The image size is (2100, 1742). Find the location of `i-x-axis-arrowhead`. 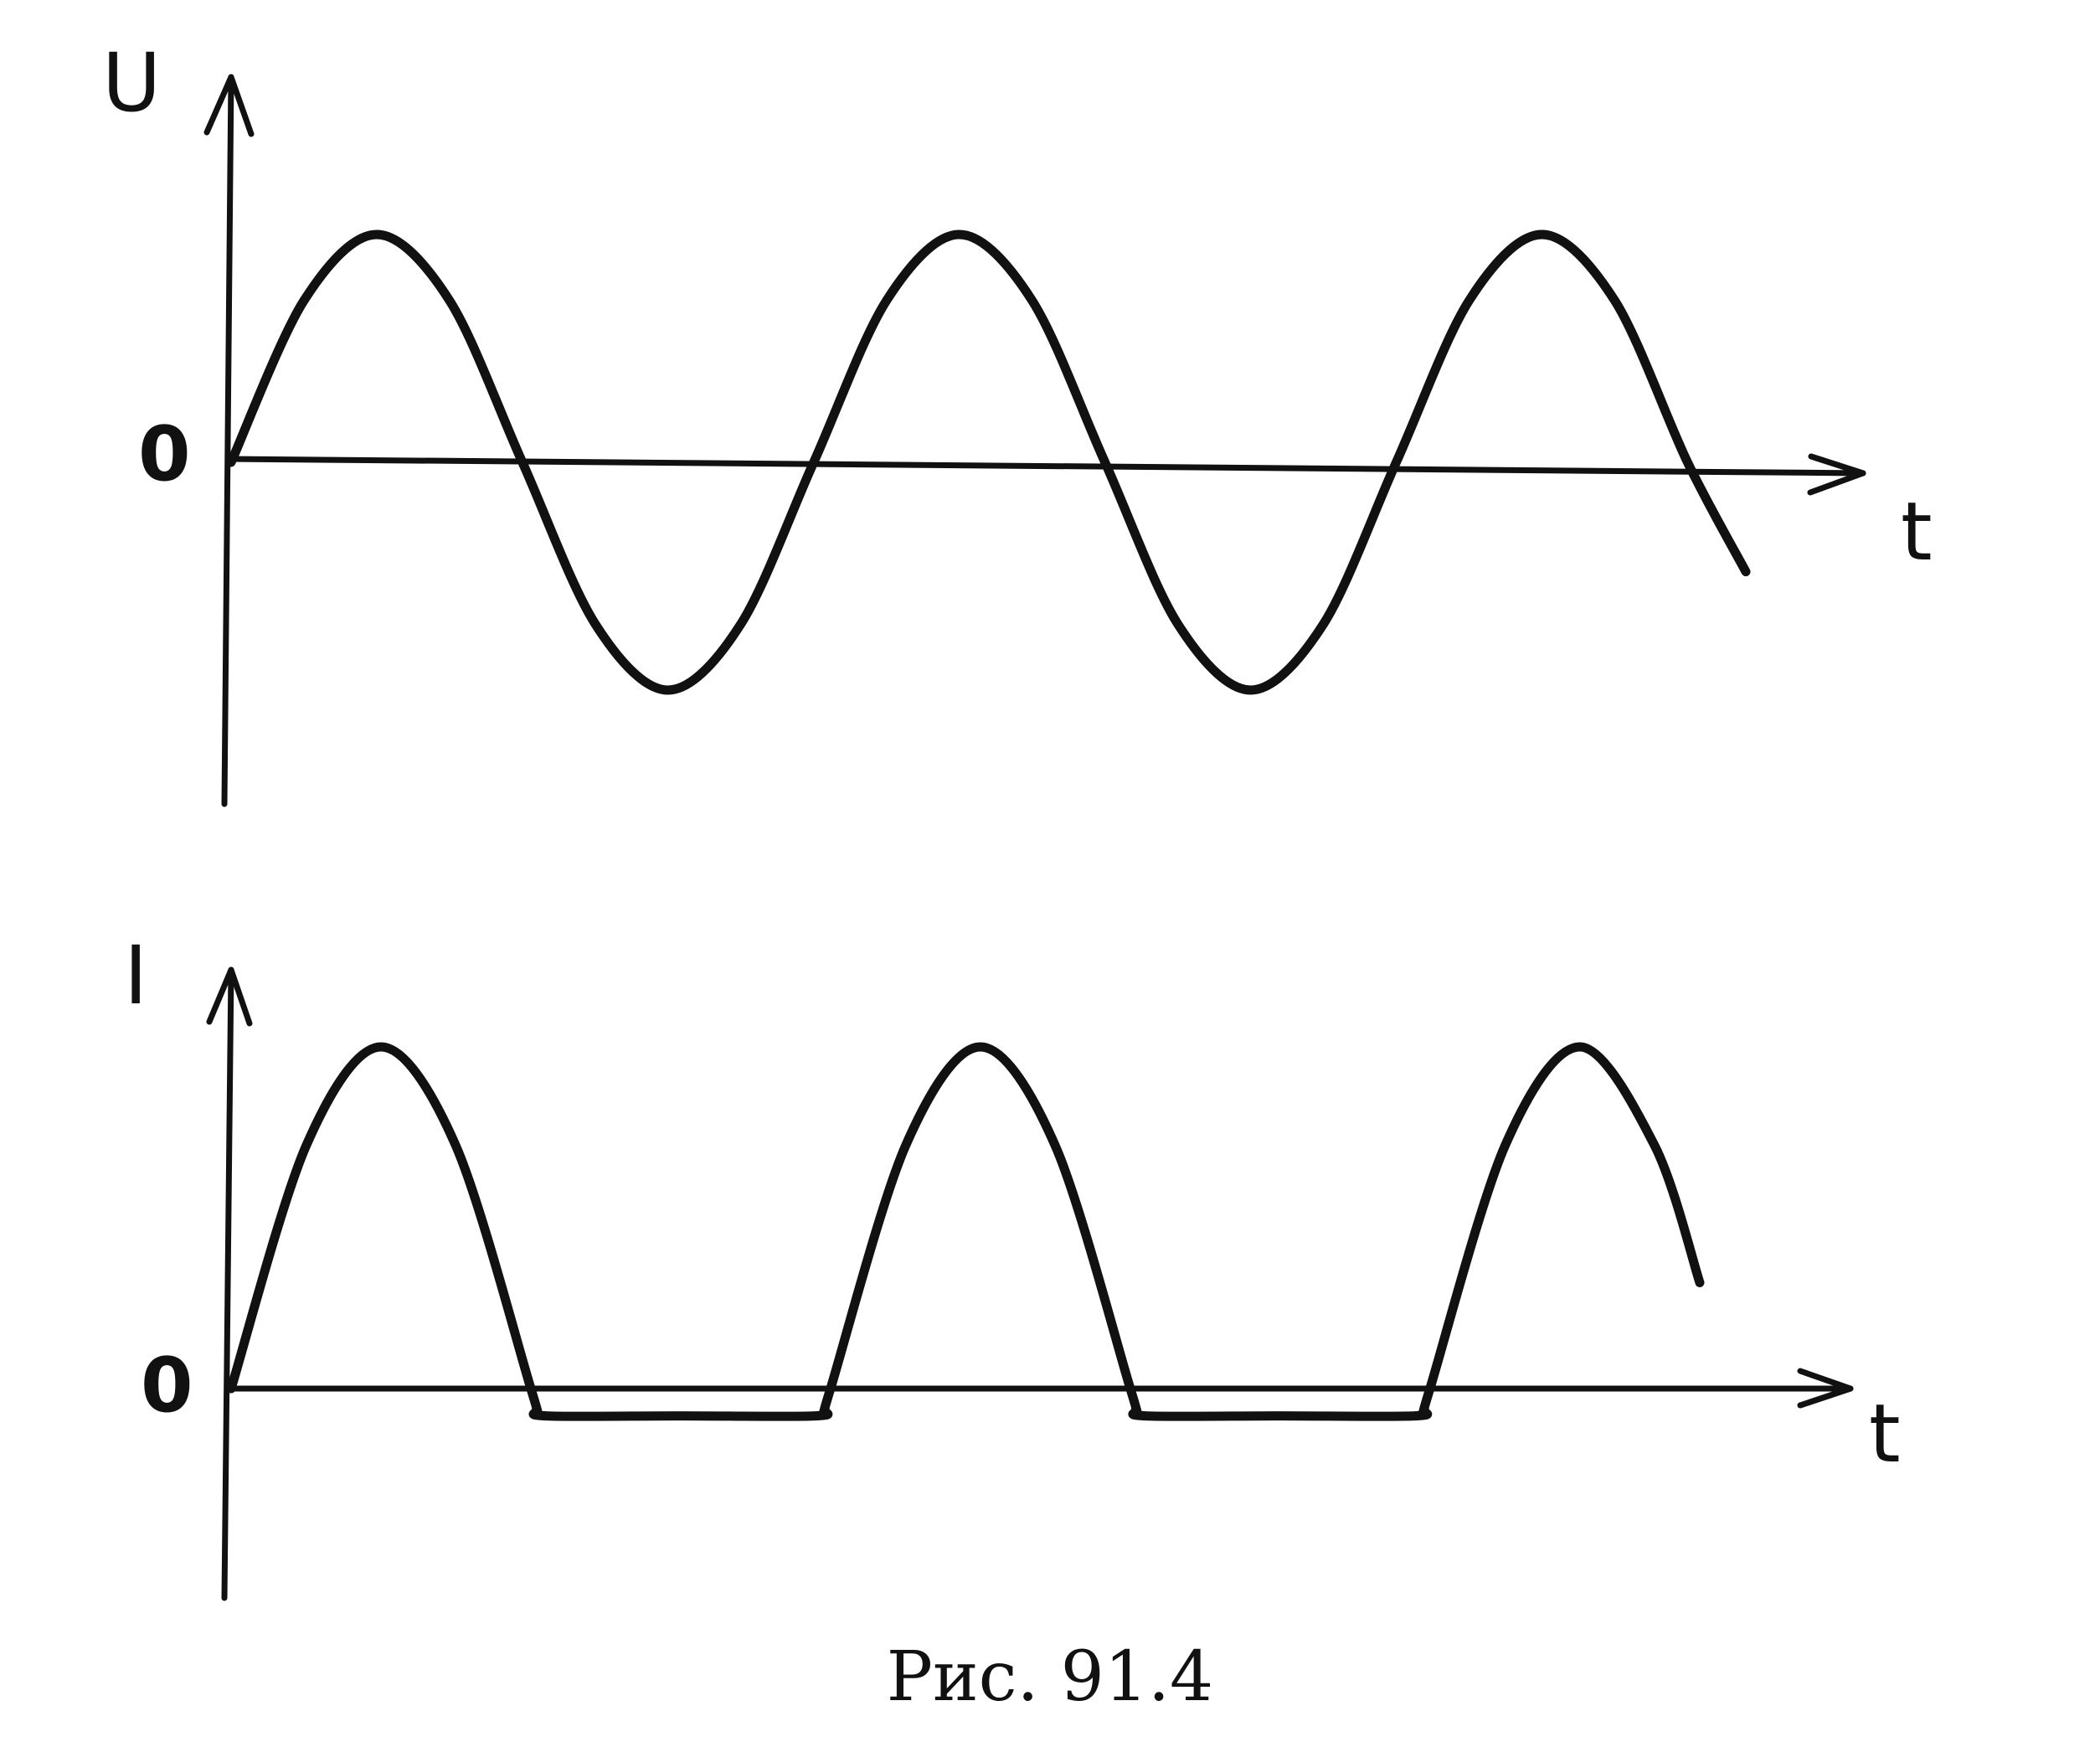

i-x-axis-arrowhead is located at coordinates (1826, 1388).